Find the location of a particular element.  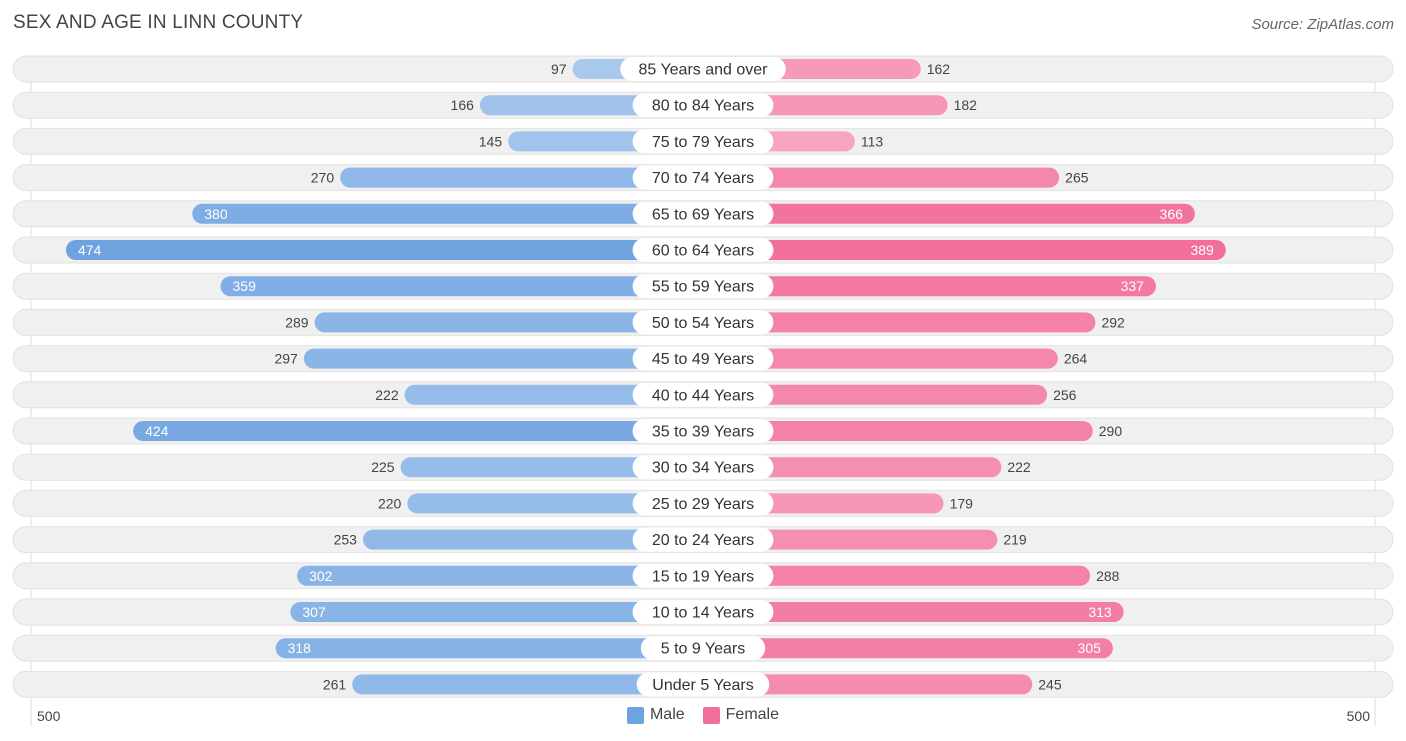

legend-label-male: Male is located at coordinates (667, 714).